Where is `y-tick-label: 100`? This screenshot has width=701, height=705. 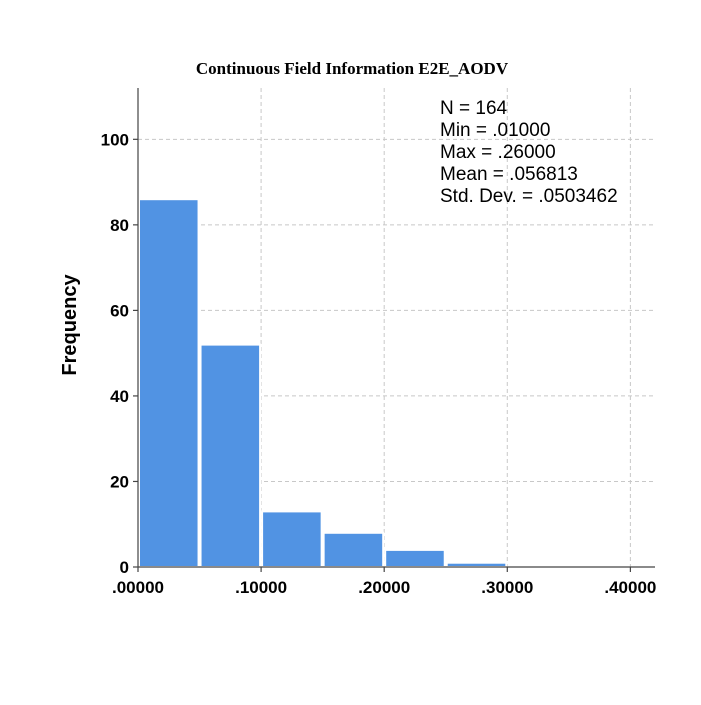 y-tick-label: 100 is located at coordinates (115, 139).